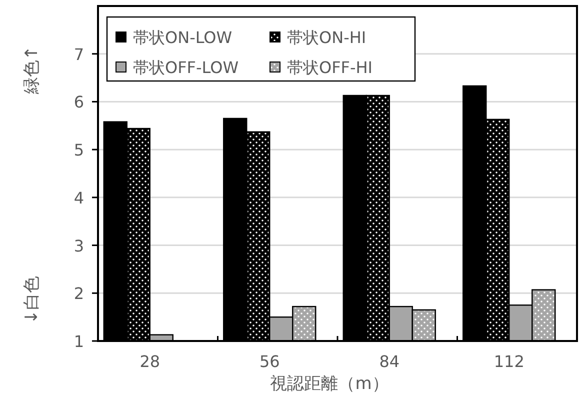  What do you see at coordinates (269, 361) in the screenshot?
I see `x-tick-label: 56` at bounding box center [269, 361].